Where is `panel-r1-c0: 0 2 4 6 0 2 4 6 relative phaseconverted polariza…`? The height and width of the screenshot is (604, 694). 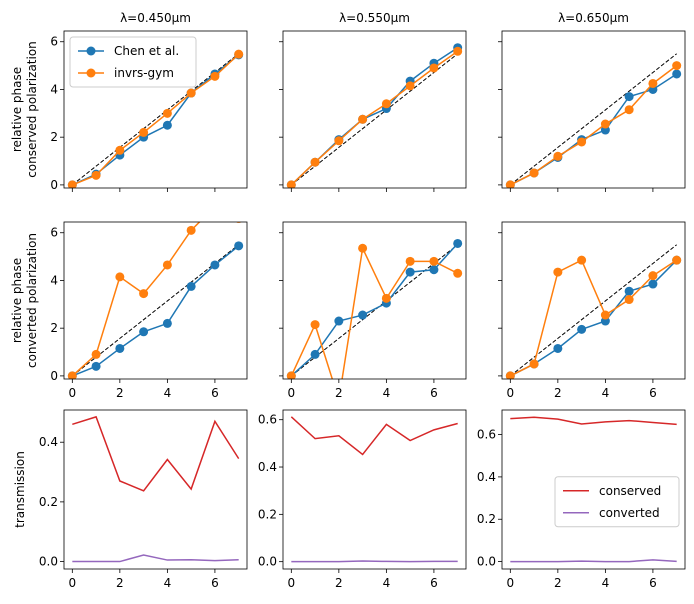 panel-r1-c0: 0 2 4 6 0 2 4 6 relative phaseconverted polariza… is located at coordinates (129, 310).